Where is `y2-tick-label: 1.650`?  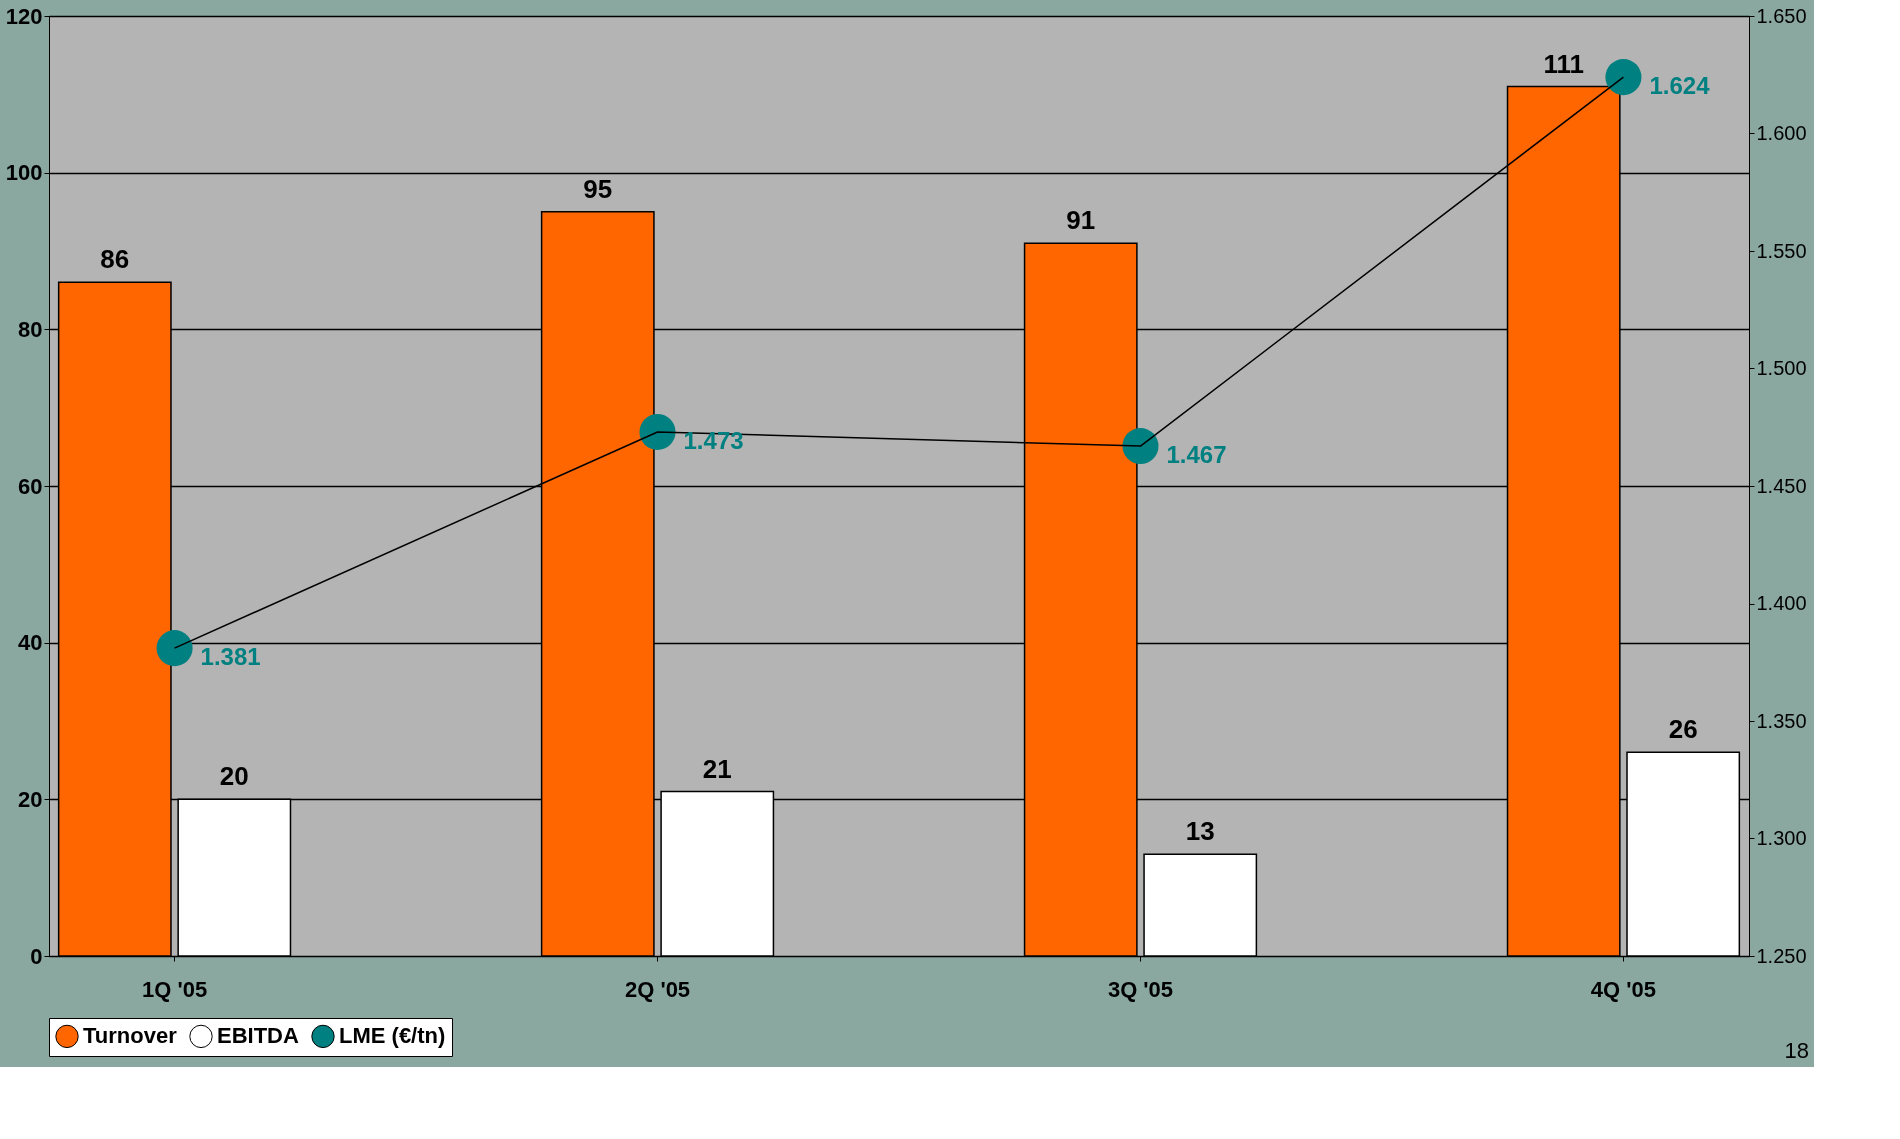
y2-tick-label: 1.650 is located at coordinates (1781, 15).